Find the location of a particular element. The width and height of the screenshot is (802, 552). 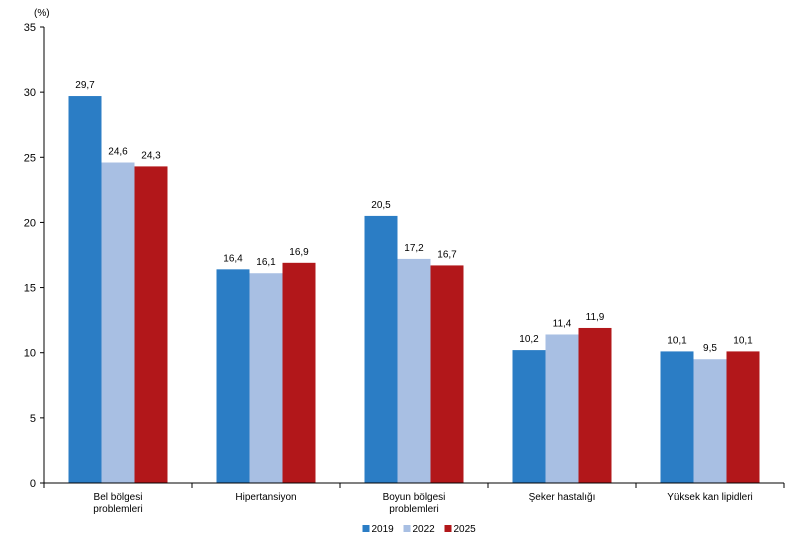

legend: 2019 2022 2025 is located at coordinates (419, 529).